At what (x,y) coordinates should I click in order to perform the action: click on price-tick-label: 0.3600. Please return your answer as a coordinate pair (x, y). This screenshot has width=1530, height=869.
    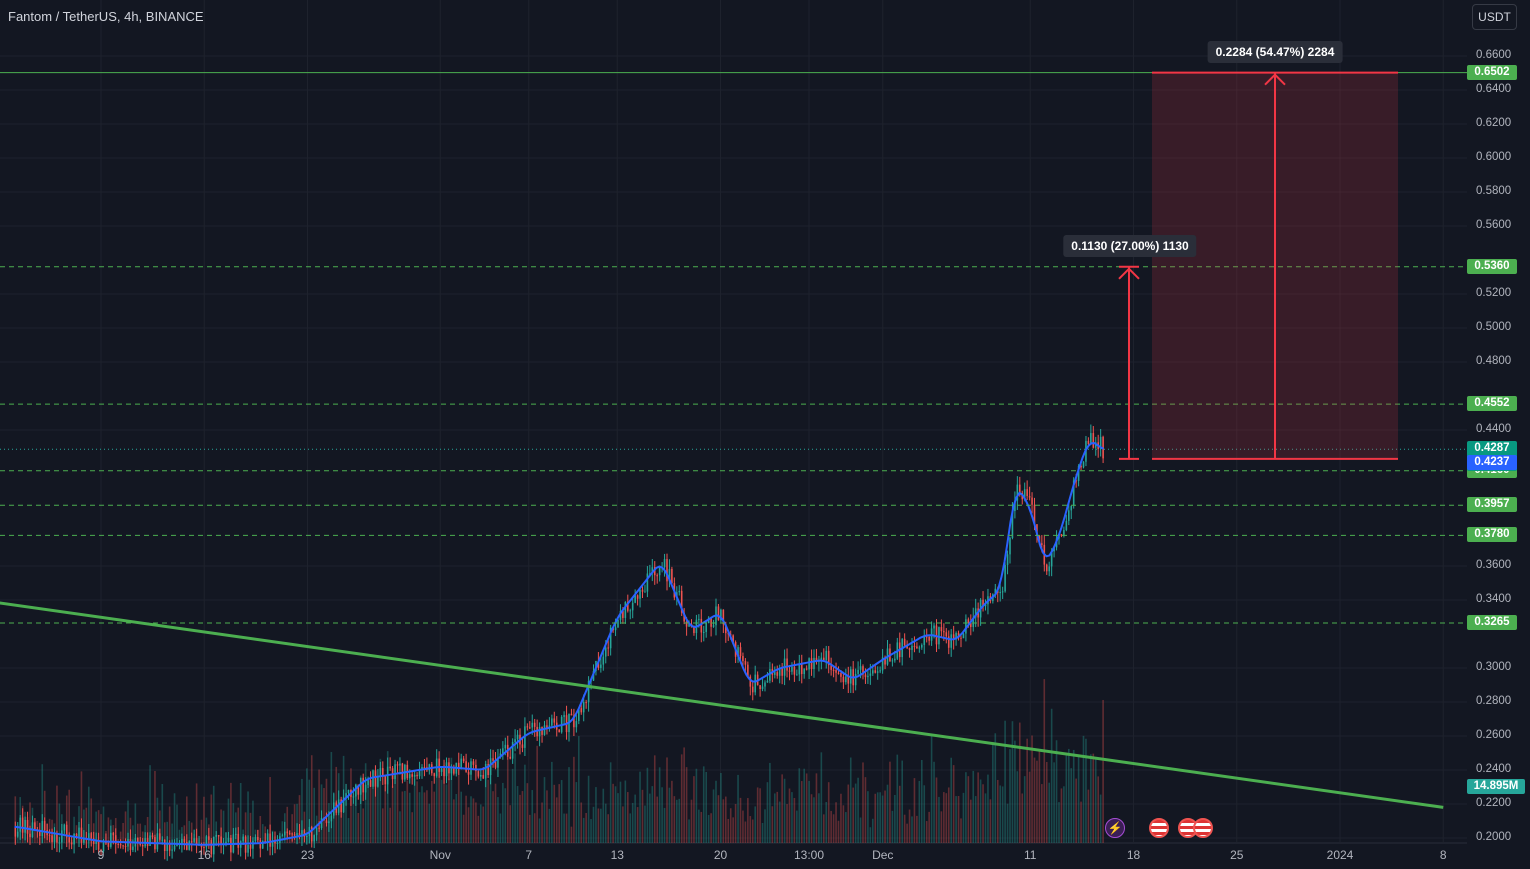
    Looking at the image, I should click on (1494, 565).